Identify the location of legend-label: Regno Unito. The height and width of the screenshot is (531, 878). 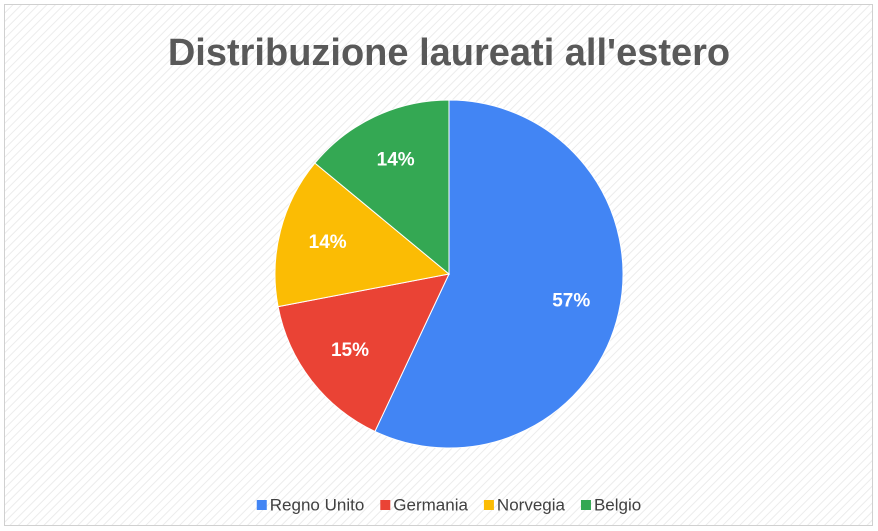
(317, 504).